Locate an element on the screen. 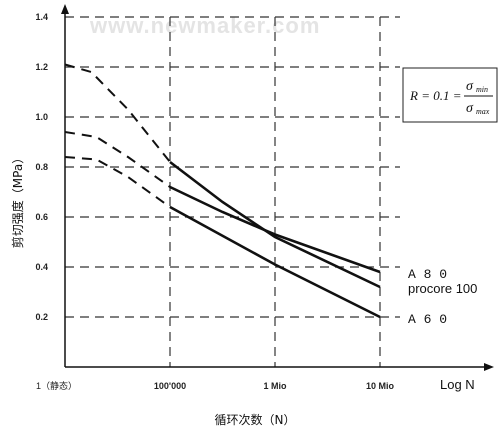  y-tick-labels: 0.2 0.4 0.6 0.8 1.0 1.2 1.4 is located at coordinates (41, 167).